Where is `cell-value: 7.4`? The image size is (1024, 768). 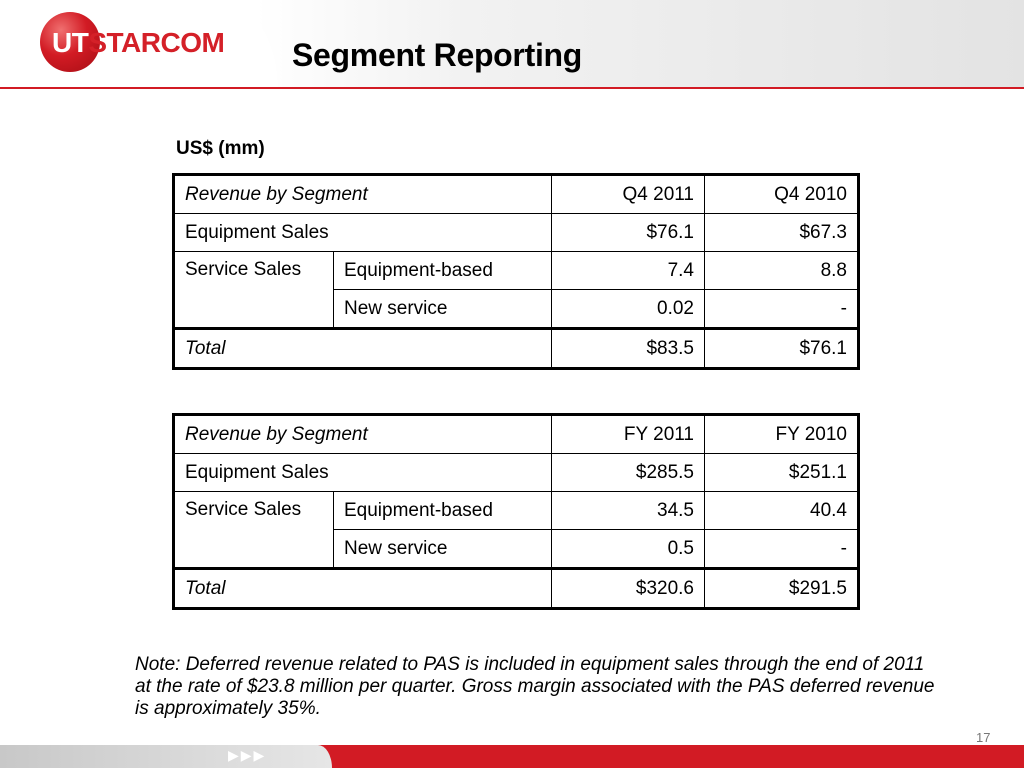
cell-value: 7.4 is located at coordinates (628, 270).